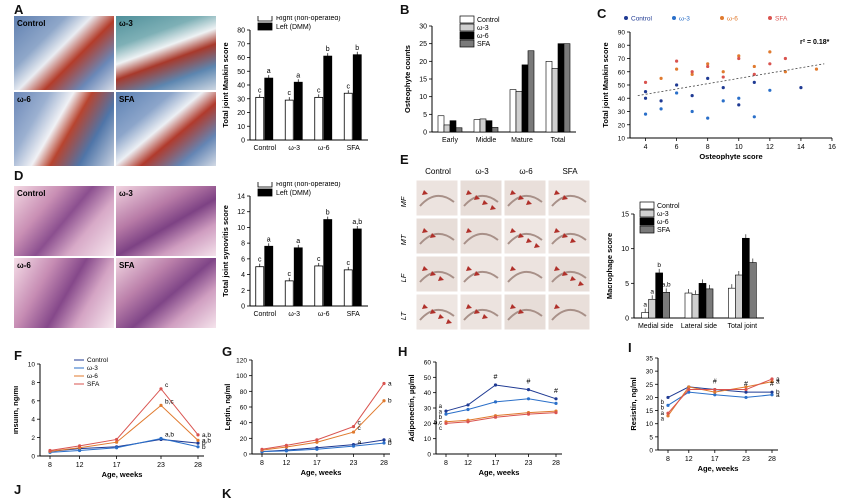  Describe the element at coordinates (244, 408) in the screenshot. I see `y-tick-label: 60` at that location.